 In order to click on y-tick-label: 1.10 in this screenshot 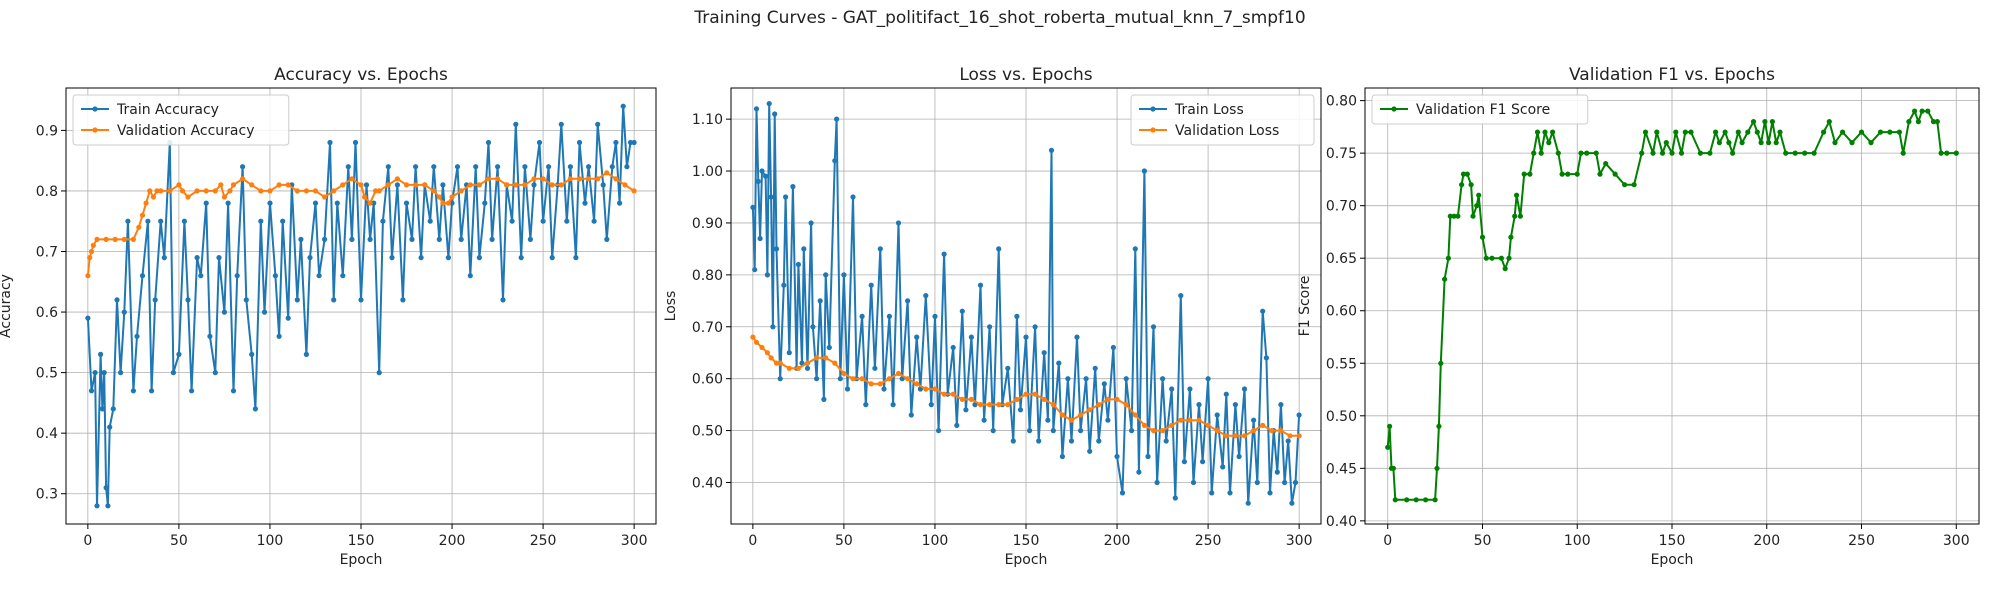, I will do `click(707, 120)`.